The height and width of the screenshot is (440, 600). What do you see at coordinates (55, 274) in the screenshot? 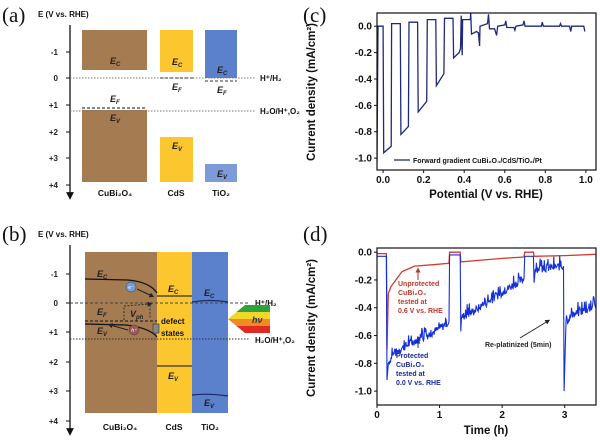
I see `svg-text: -1` at bounding box center [55, 274].